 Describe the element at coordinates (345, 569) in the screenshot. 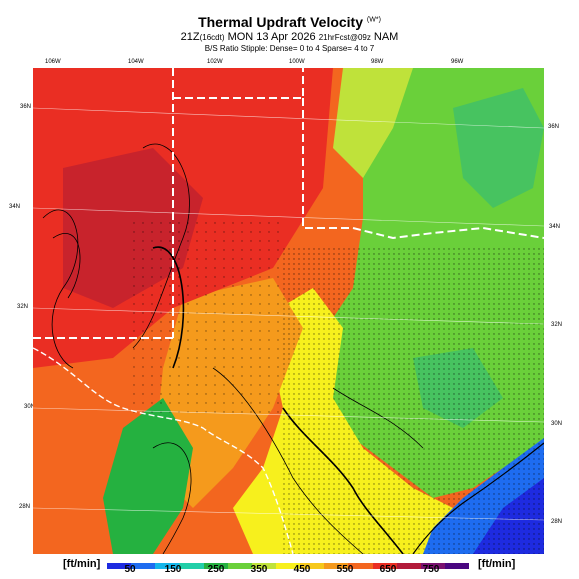

I see `colorbar-tick: 550` at that location.